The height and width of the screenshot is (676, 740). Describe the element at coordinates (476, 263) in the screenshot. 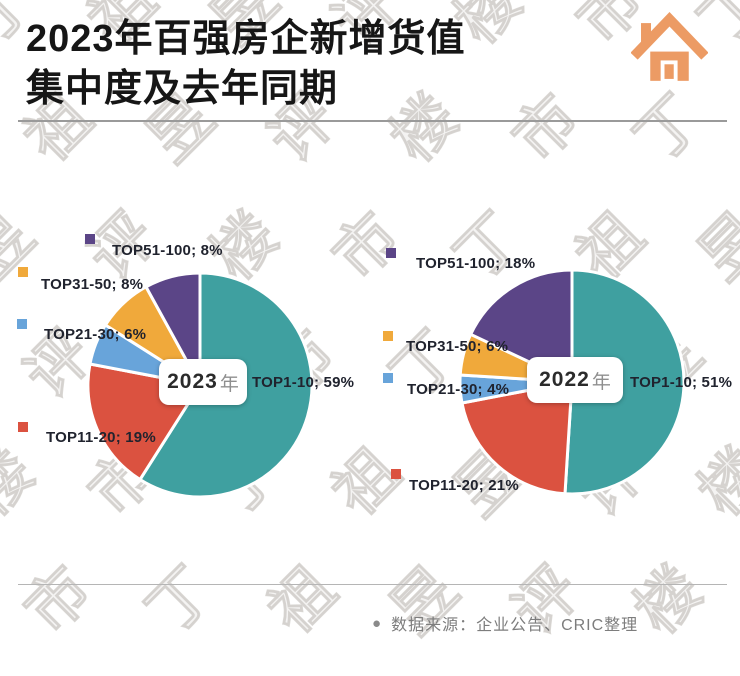

I see `slice-label-top51-100-2022: TOP51-100; 18%` at that location.